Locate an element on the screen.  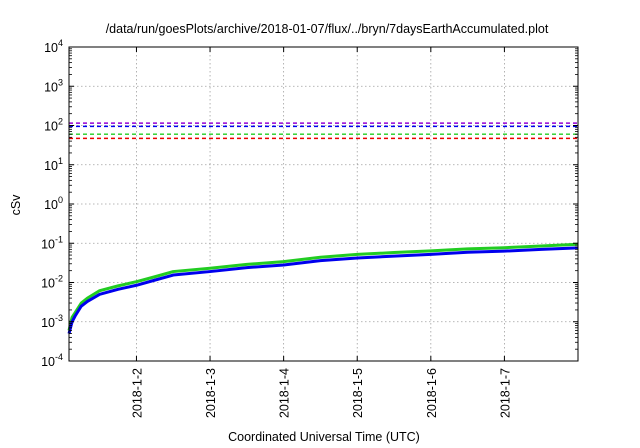
y-tick-label: 10⁻² is located at coordinates (52, 282).